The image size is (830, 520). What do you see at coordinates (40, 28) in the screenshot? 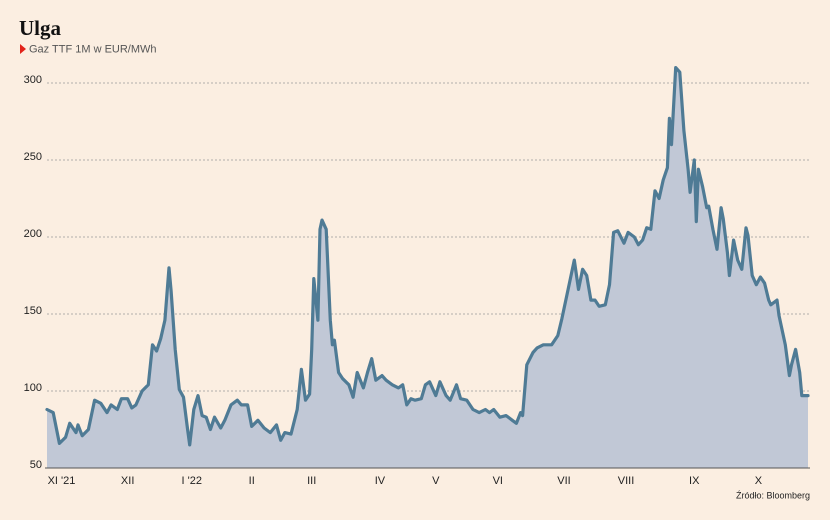
I see `chart-title: Ulga` at bounding box center [40, 28].